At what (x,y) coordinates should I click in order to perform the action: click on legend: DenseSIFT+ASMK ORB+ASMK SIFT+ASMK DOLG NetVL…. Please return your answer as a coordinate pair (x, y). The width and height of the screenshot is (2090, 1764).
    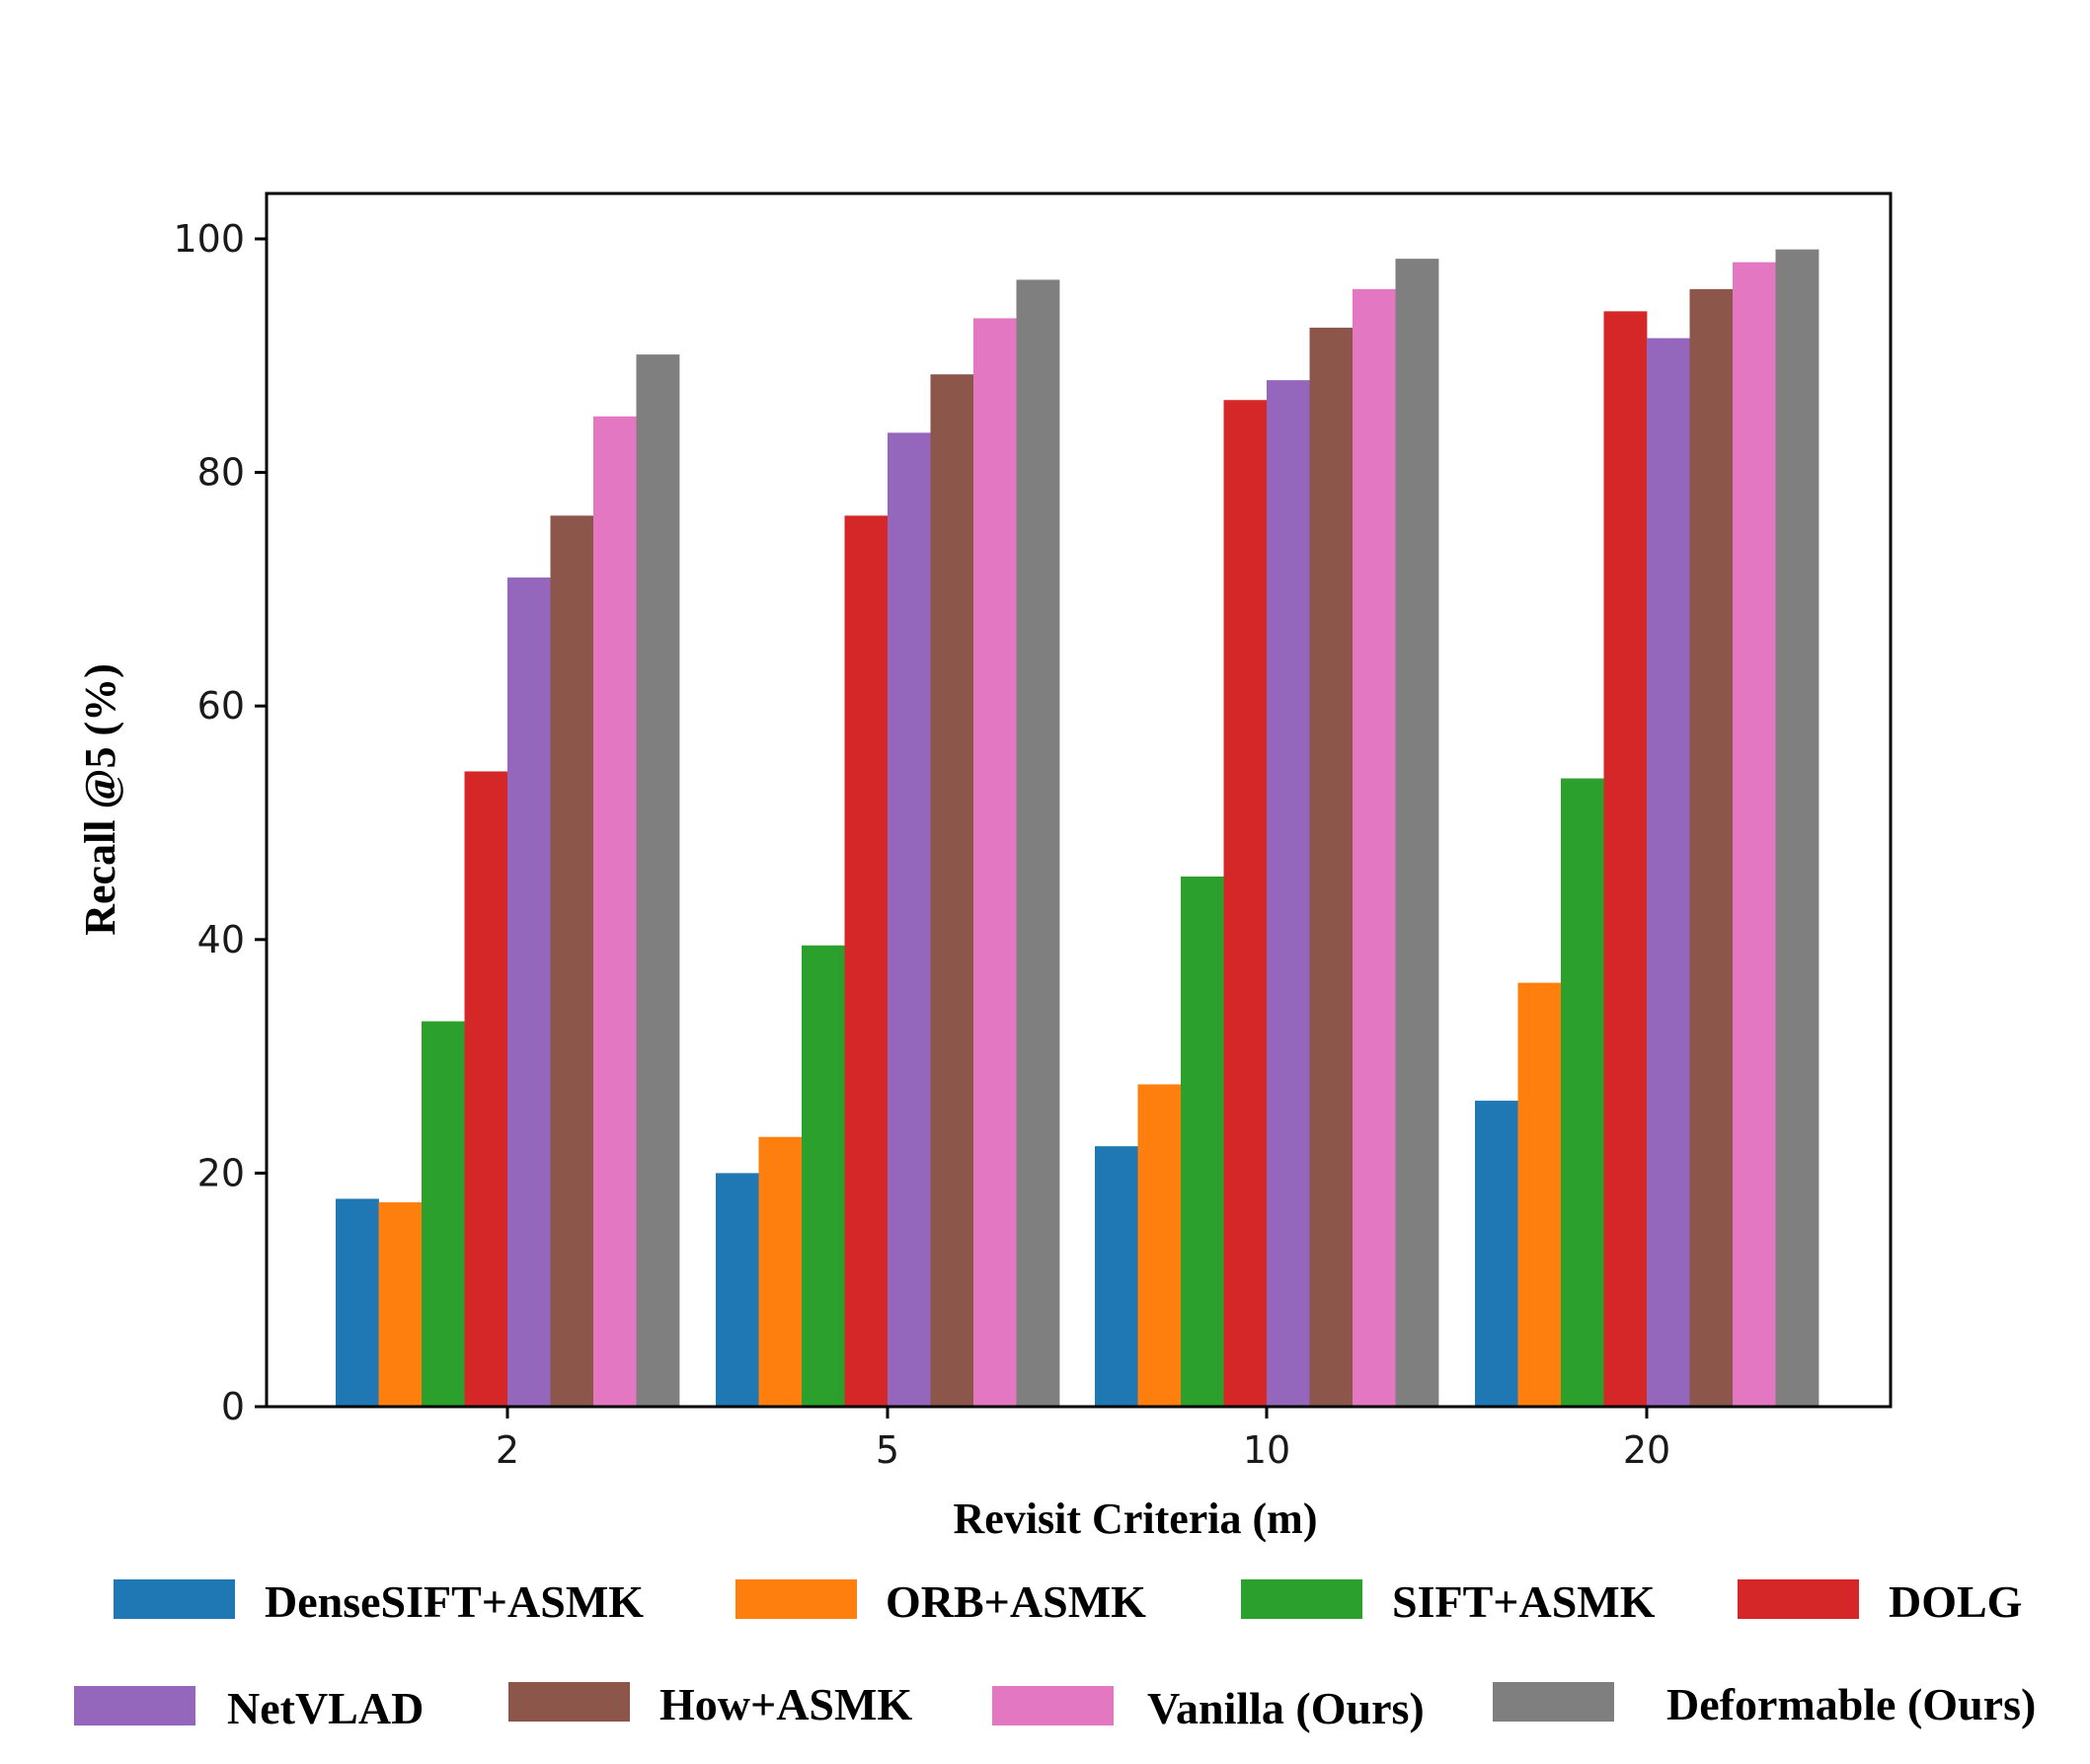
    Looking at the image, I should click on (1055, 1654).